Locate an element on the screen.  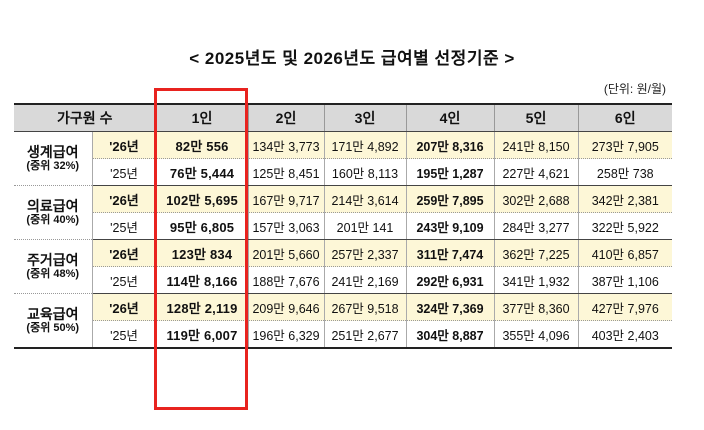
page-title: < 2025년도 및 2026년도 급여별 선정기준 > is located at coordinates (352, 58).